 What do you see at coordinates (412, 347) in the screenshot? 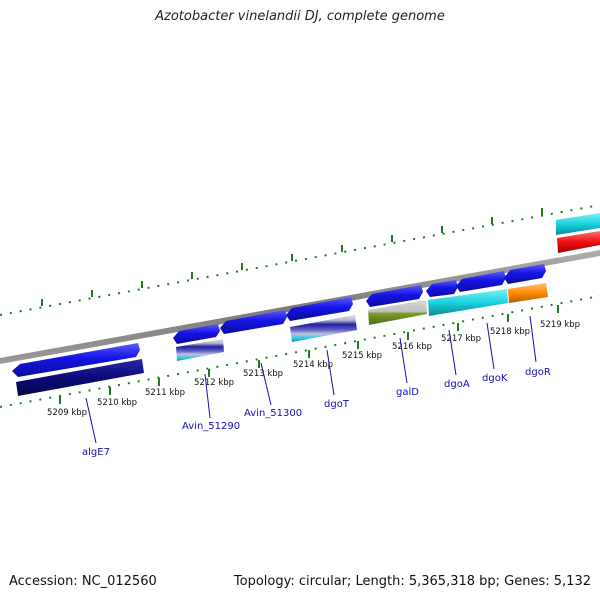
I see `scale-label: 5216 kbp` at bounding box center [412, 347].